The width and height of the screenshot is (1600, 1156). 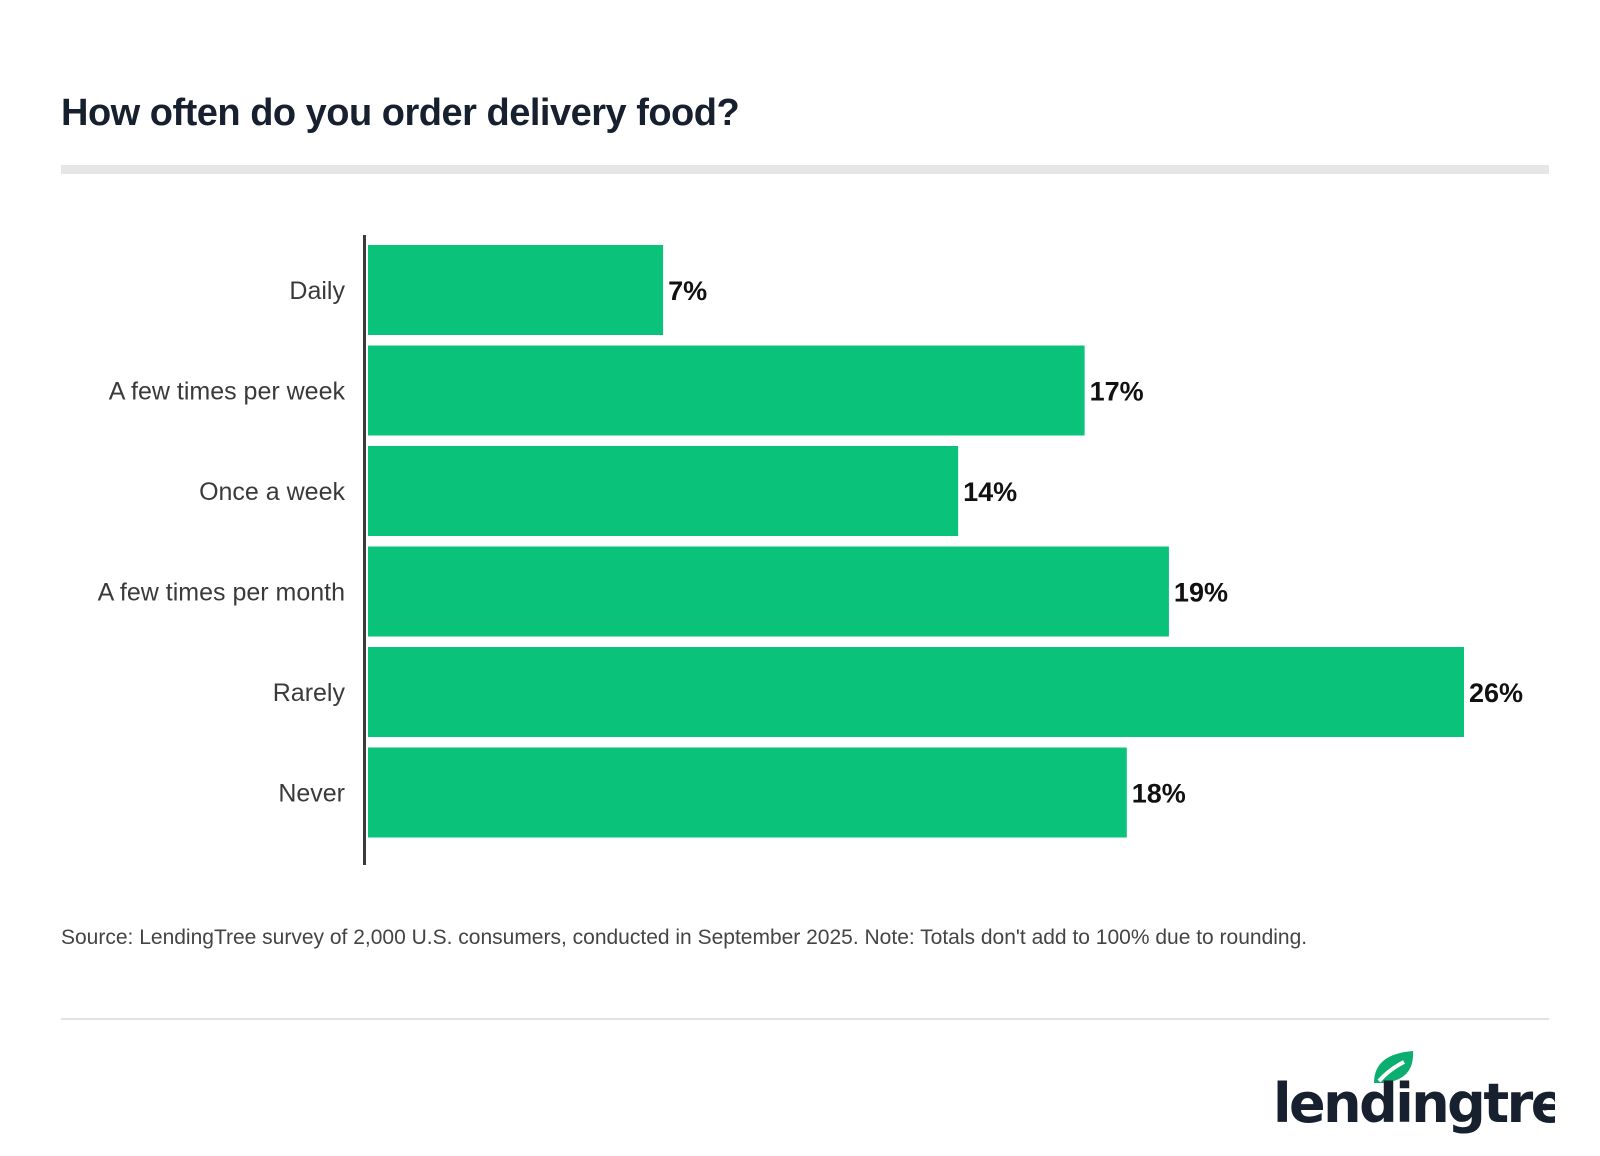 I want to click on value-label: 26%, so click(x=1496, y=693).